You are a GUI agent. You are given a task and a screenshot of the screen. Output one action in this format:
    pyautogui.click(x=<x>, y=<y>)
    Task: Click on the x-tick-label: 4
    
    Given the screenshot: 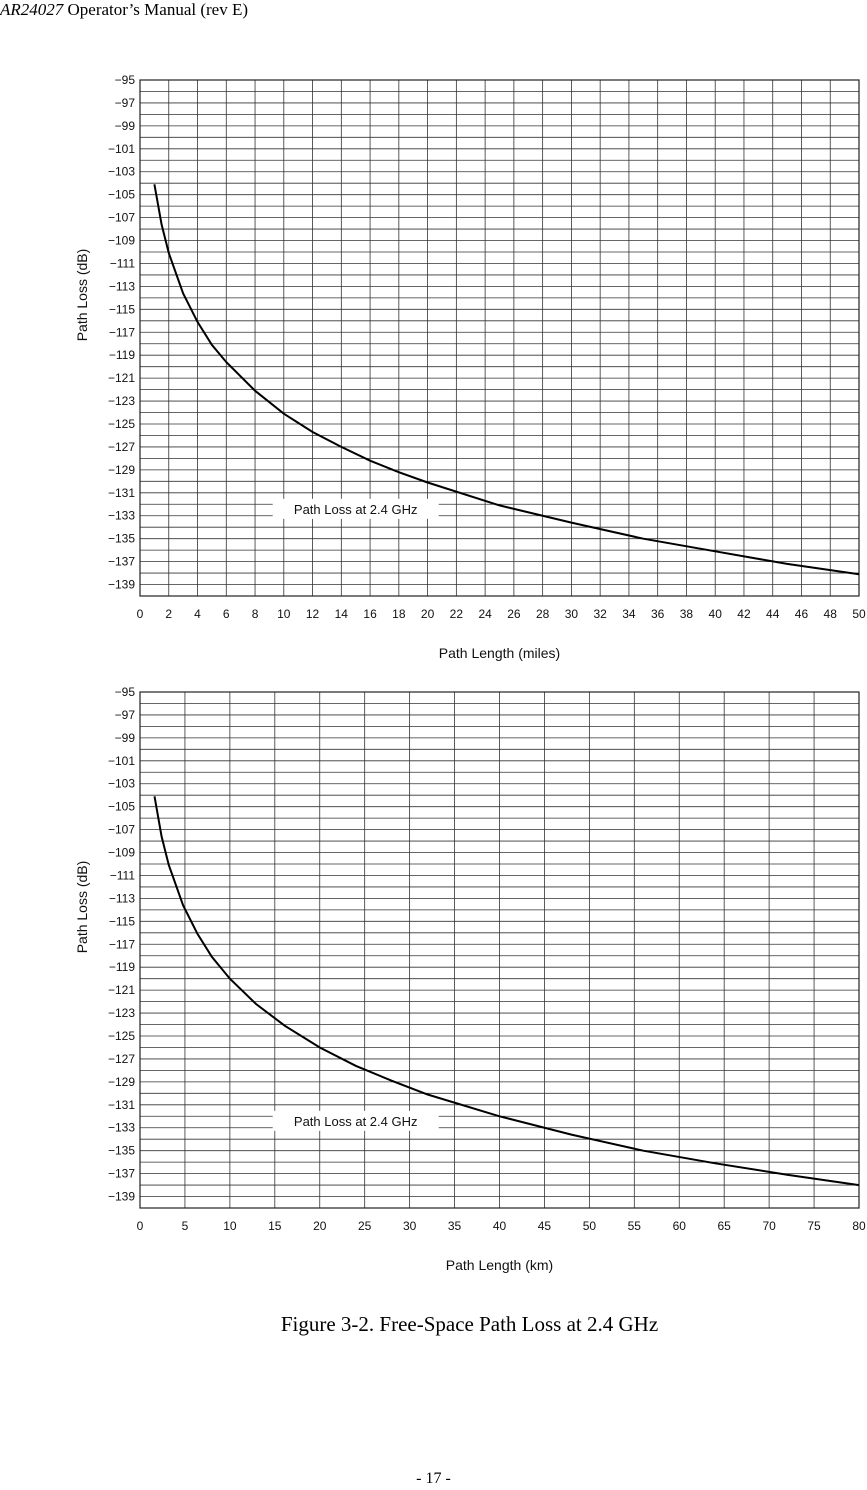 What is the action you would take?
    pyautogui.click(x=197, y=614)
    